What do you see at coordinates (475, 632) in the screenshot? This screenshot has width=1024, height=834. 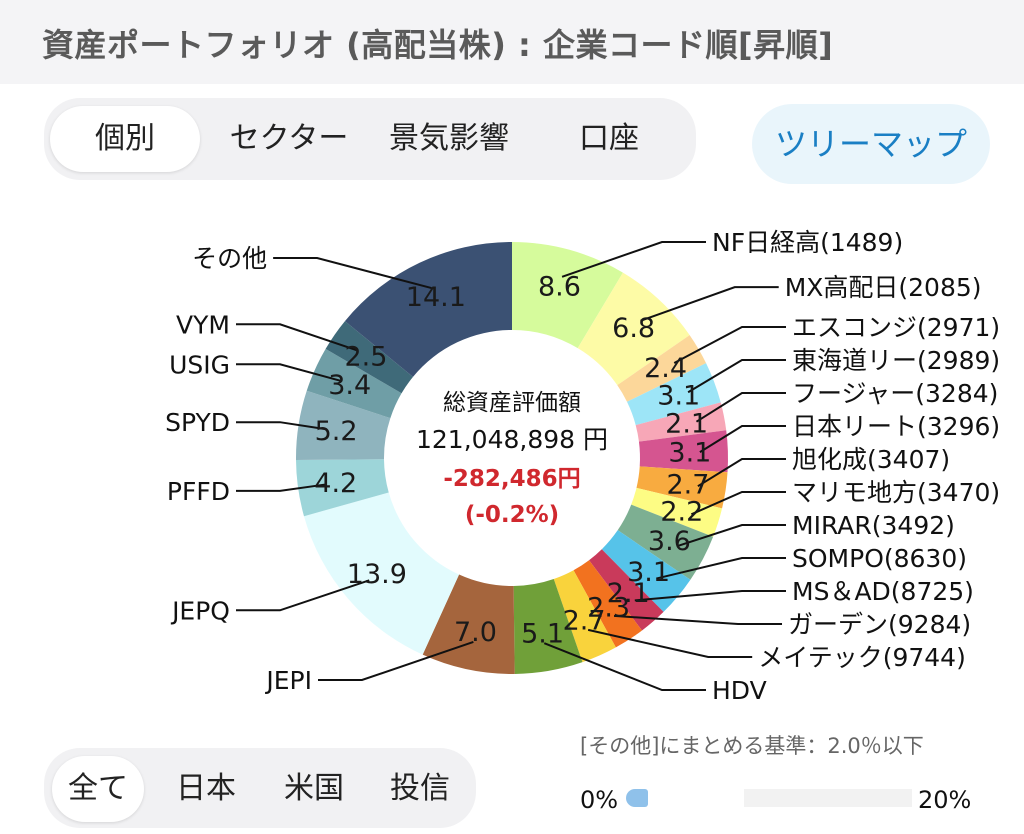 I see `slice-value-label: 7.0` at bounding box center [475, 632].